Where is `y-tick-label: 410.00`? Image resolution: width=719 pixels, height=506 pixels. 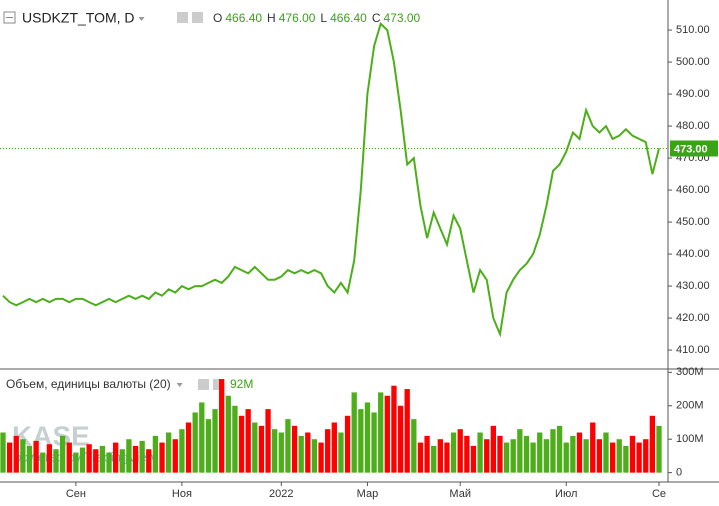 y-tick-label: 410.00 is located at coordinates (693, 350).